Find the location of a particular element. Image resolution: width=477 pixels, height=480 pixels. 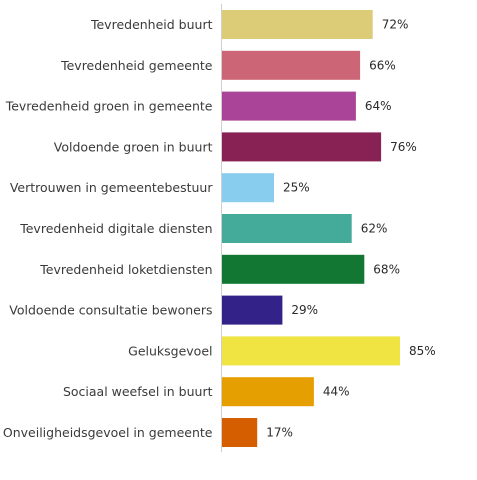

category-label: Voldoende groen in buurt is located at coordinates (133, 146).